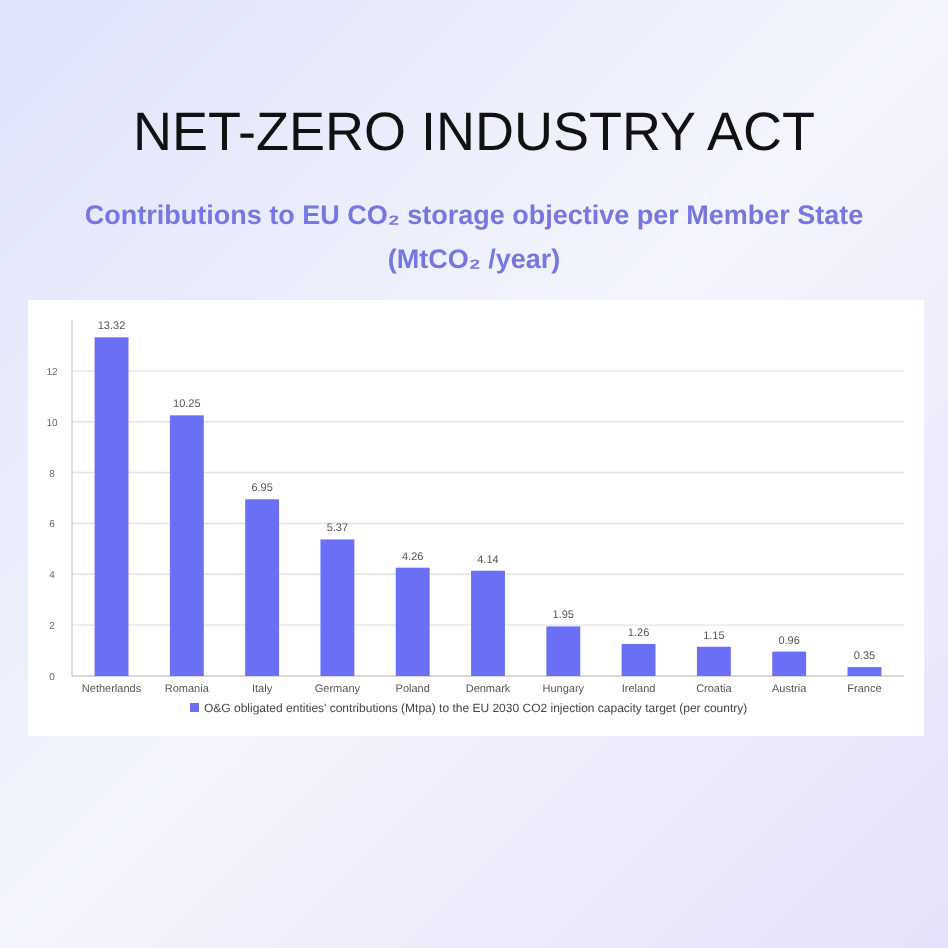  I want to click on chart-title: NET-ZERO INDUSTRY ACT, so click(474, 132).